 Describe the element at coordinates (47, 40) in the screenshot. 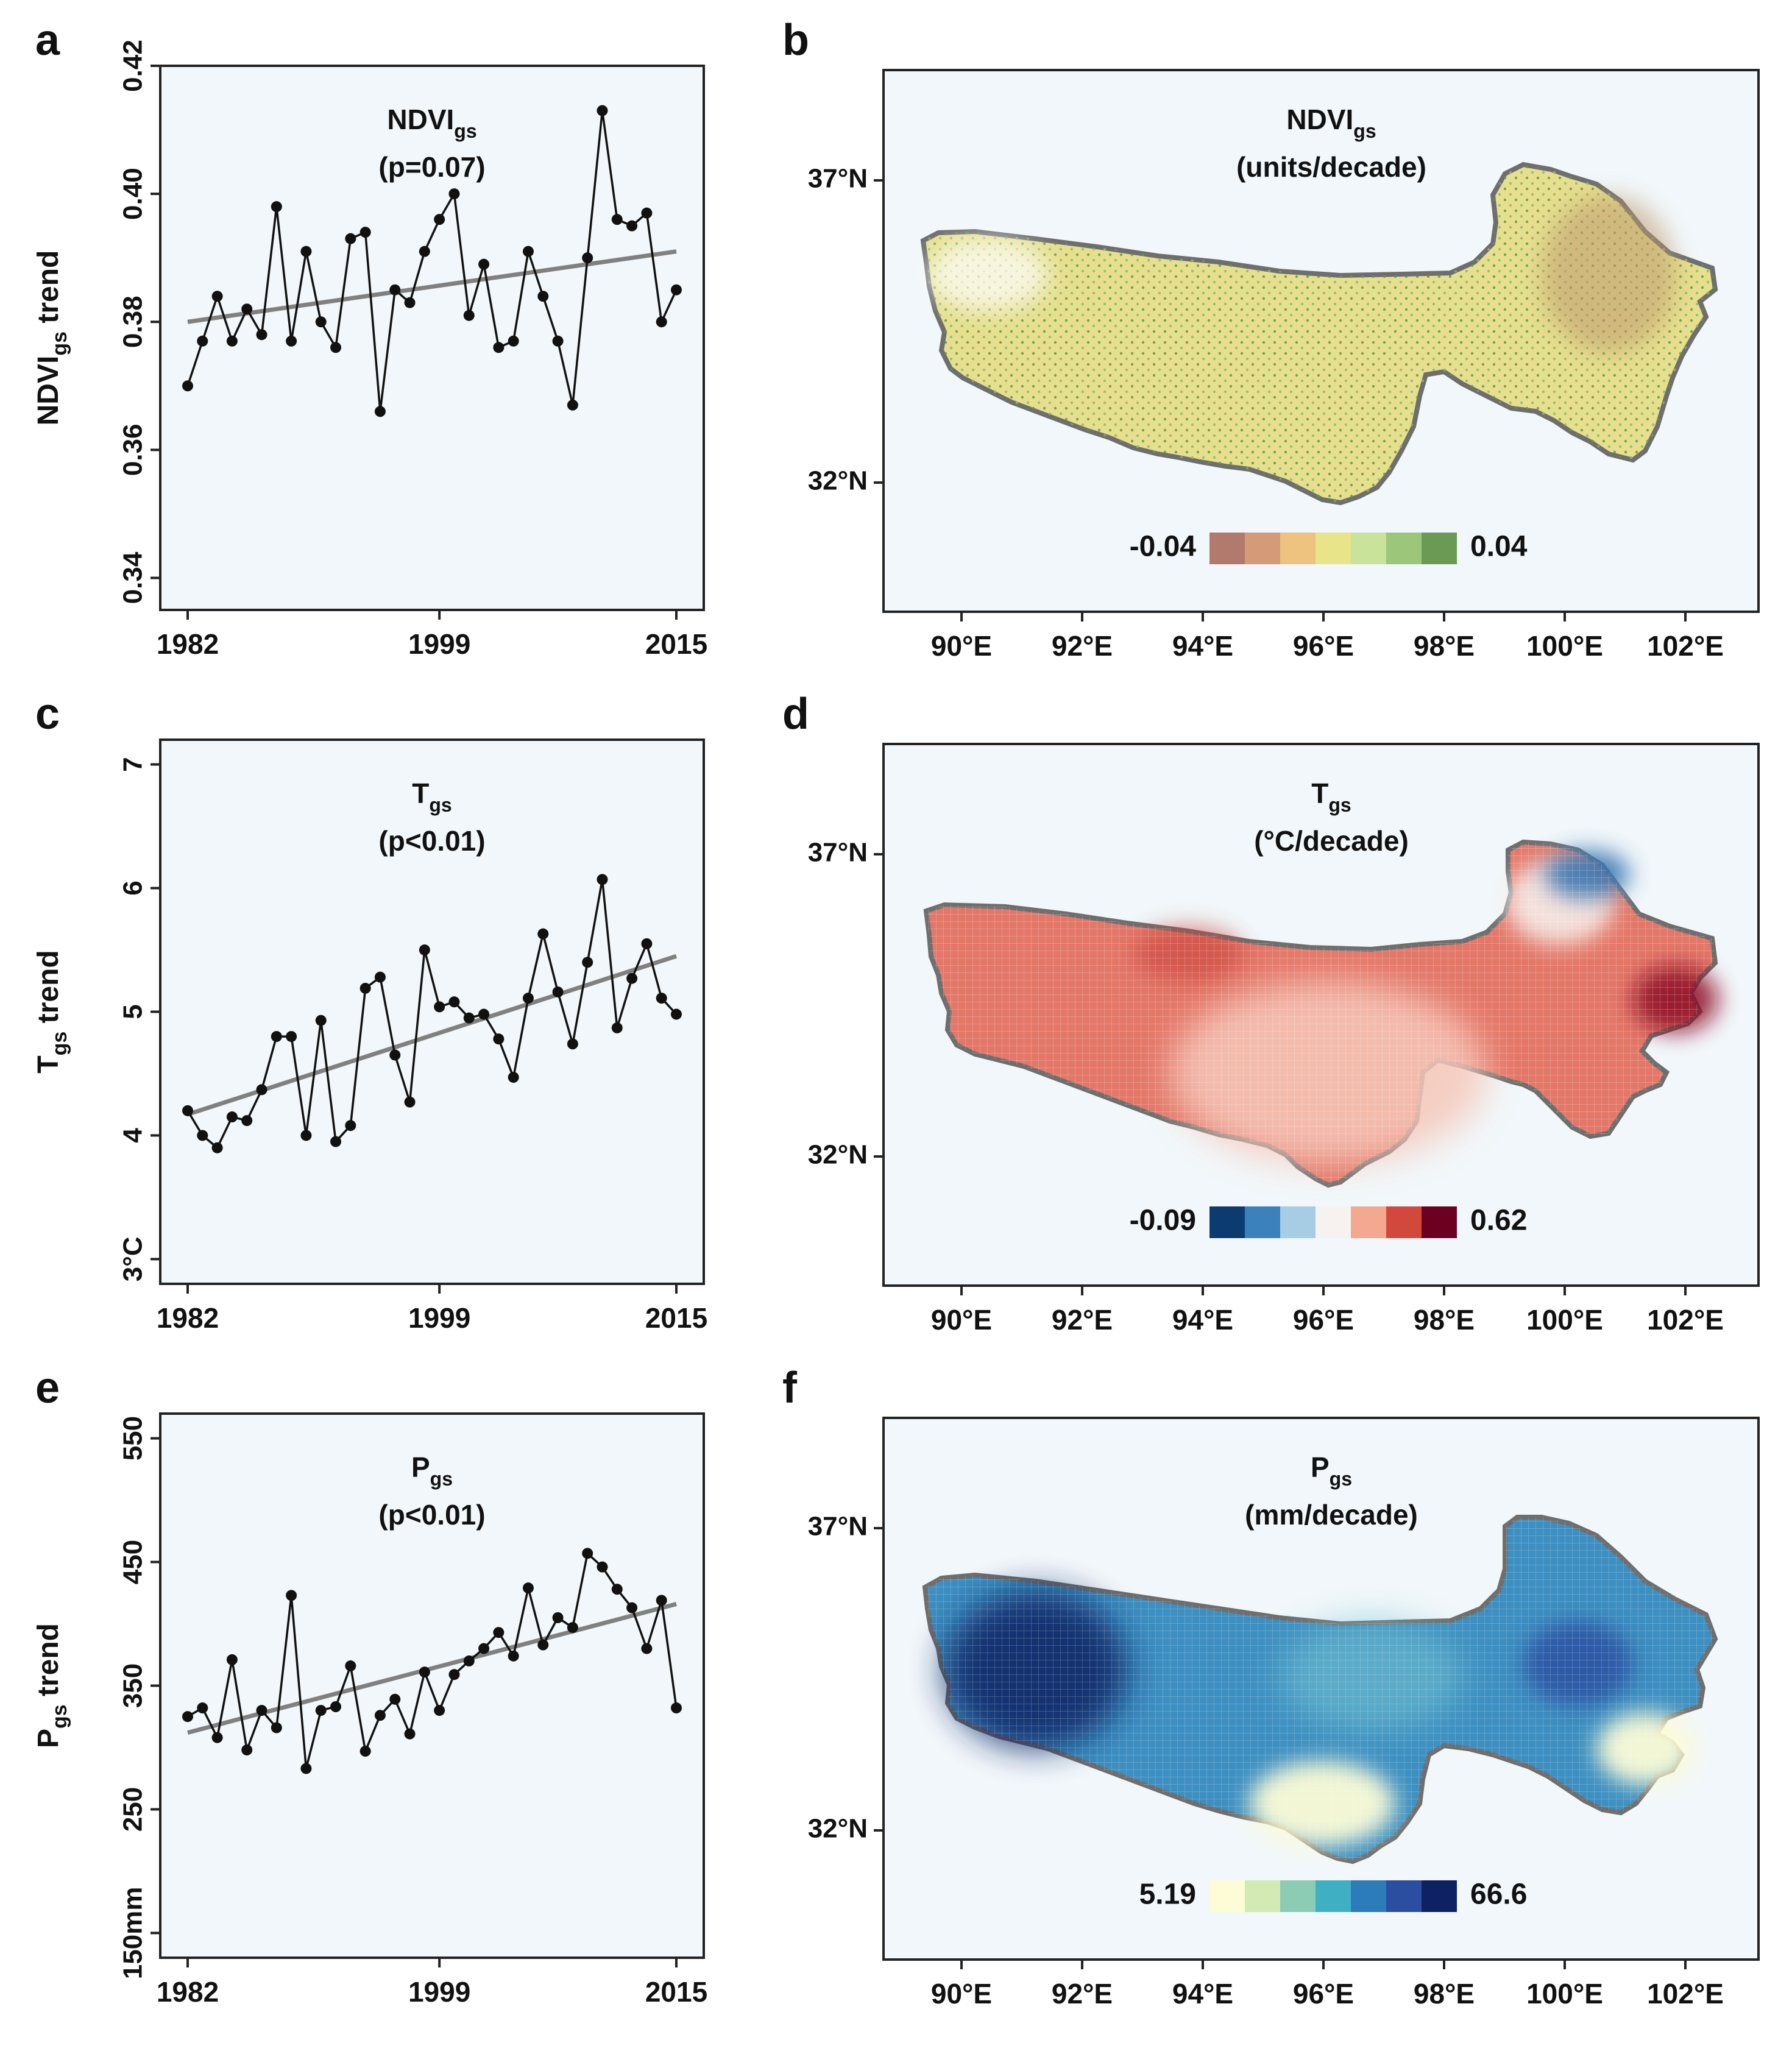

I see `panel-letter-a: a` at that location.